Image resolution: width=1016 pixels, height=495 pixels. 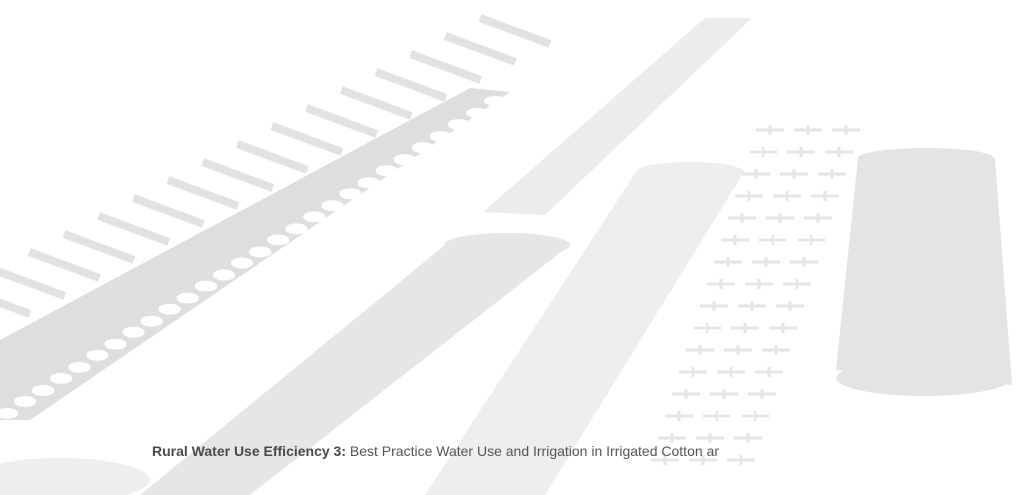 What do you see at coordinates (924, 271) in the screenshot?
I see `pill-shape` at bounding box center [924, 271].